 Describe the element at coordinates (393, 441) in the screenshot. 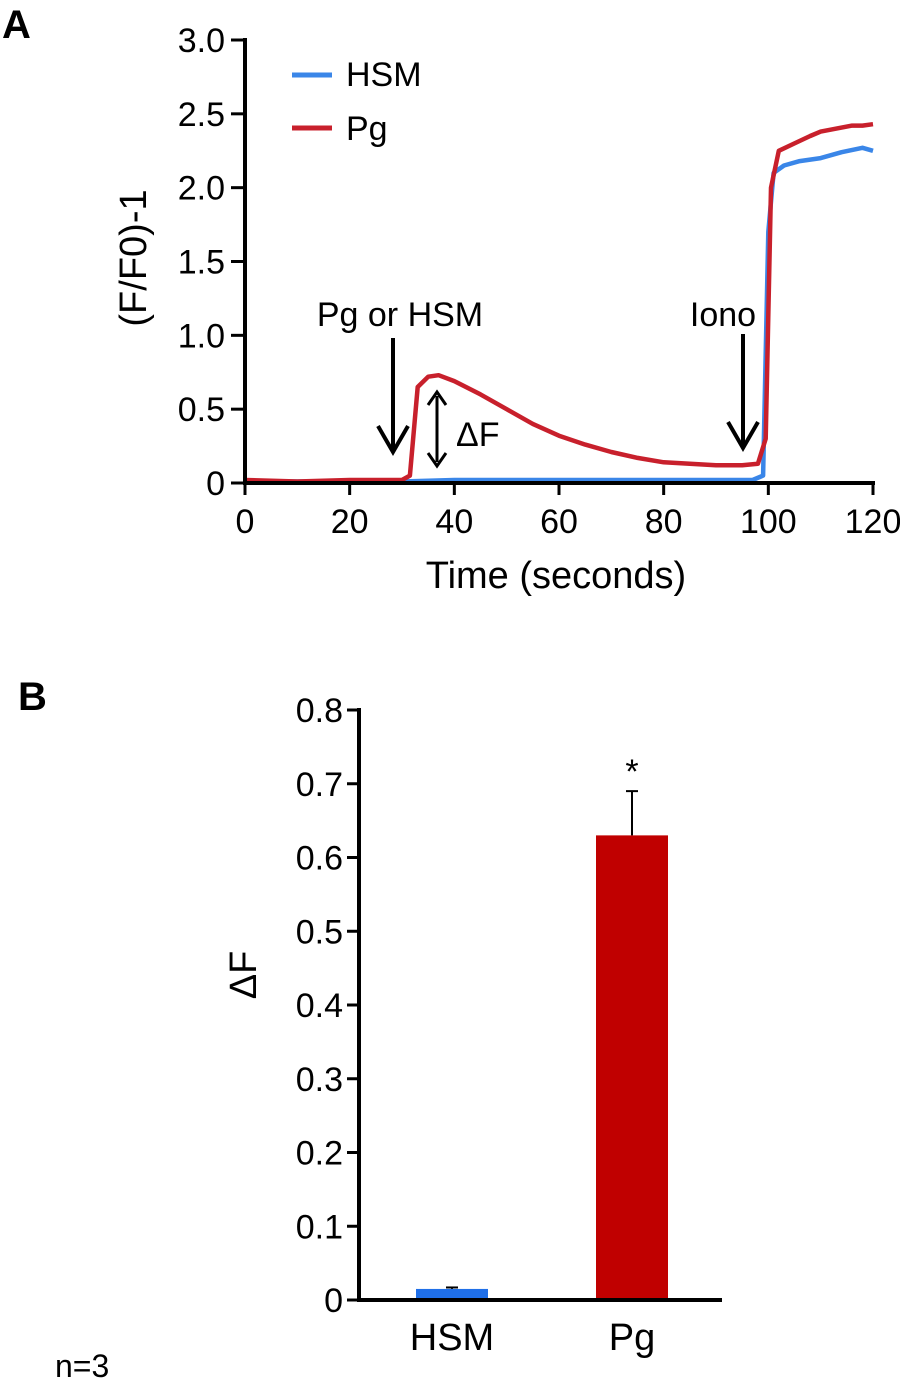

I see `stimulus-arrow-head` at that location.